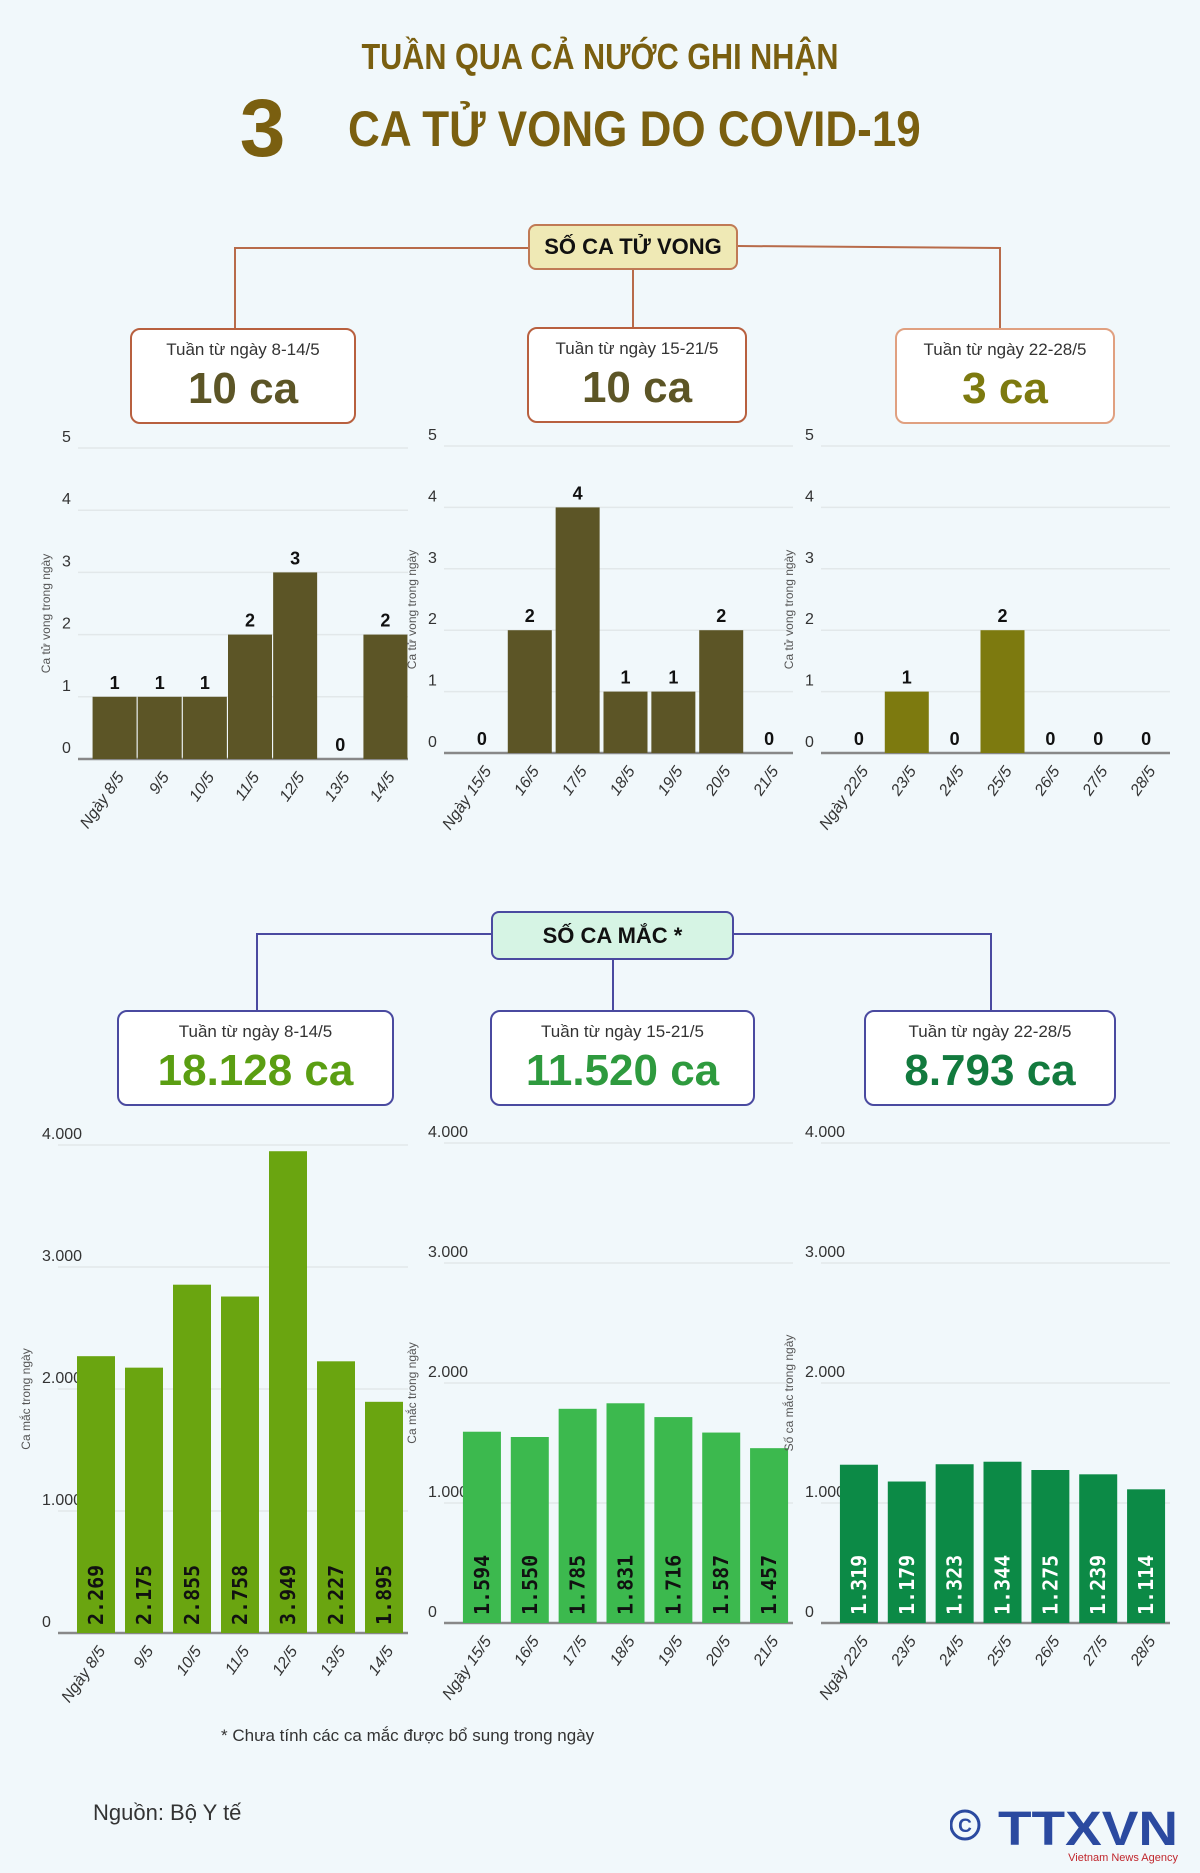 This screenshot has width=1200, height=1873. Describe the element at coordinates (809, 558) in the screenshot. I see `y-tick-label: 3` at that location.